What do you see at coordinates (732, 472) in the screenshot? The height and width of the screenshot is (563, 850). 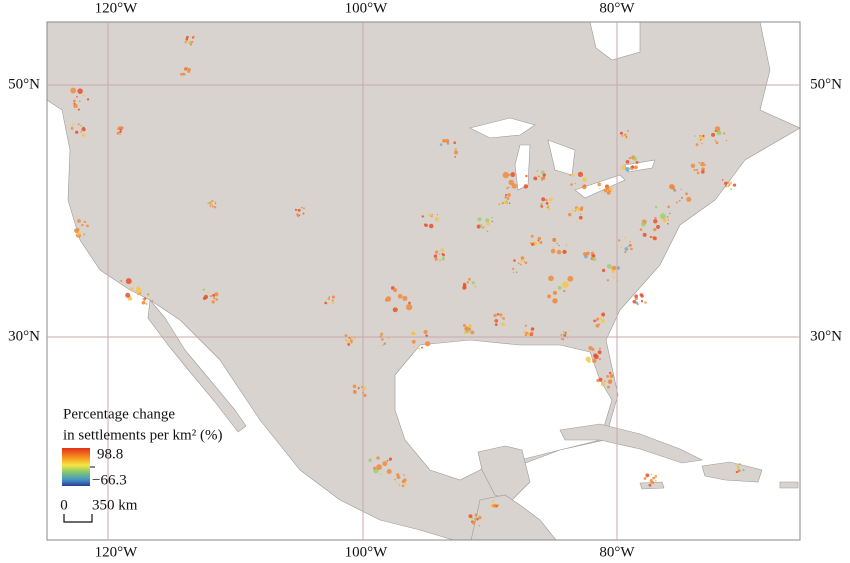 I see `hispaniola` at bounding box center [732, 472].